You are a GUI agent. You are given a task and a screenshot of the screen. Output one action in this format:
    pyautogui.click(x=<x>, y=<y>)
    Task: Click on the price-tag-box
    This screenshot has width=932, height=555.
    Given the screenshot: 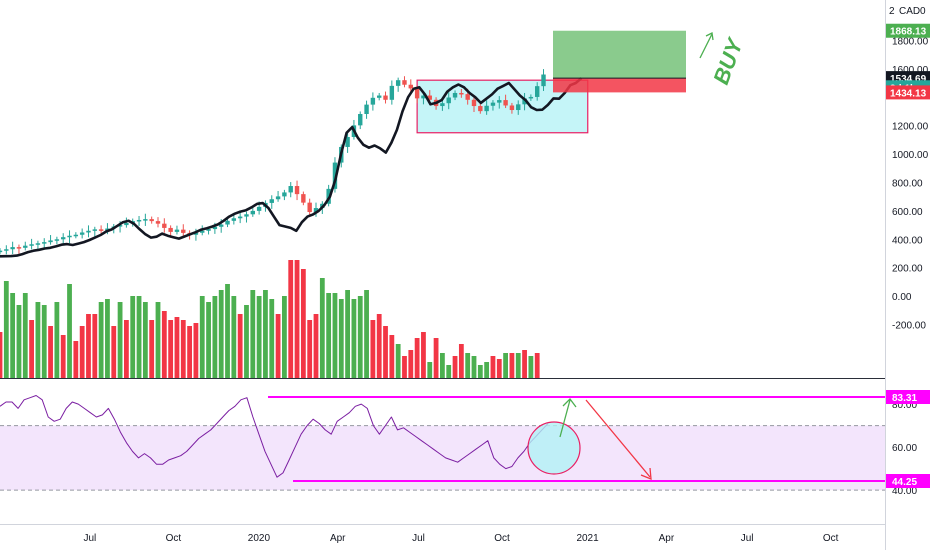 What is the action you would take?
    pyautogui.click(x=908, y=30)
    